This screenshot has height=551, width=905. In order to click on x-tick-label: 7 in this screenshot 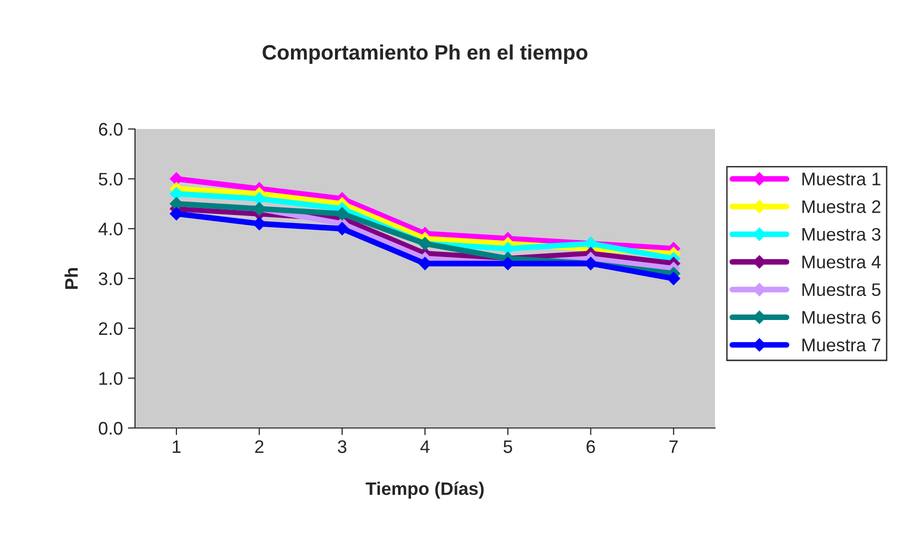, I will do `click(673, 446)`.